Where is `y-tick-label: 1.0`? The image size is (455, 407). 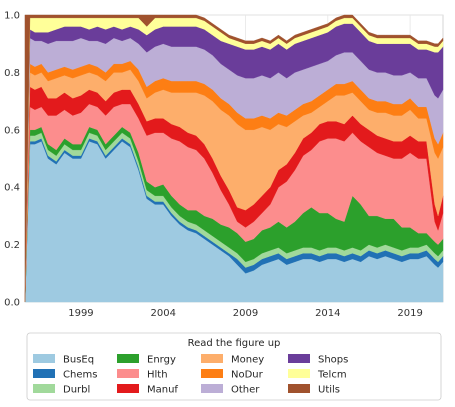 y-tick-label: 1.0 is located at coordinates (12, 16).